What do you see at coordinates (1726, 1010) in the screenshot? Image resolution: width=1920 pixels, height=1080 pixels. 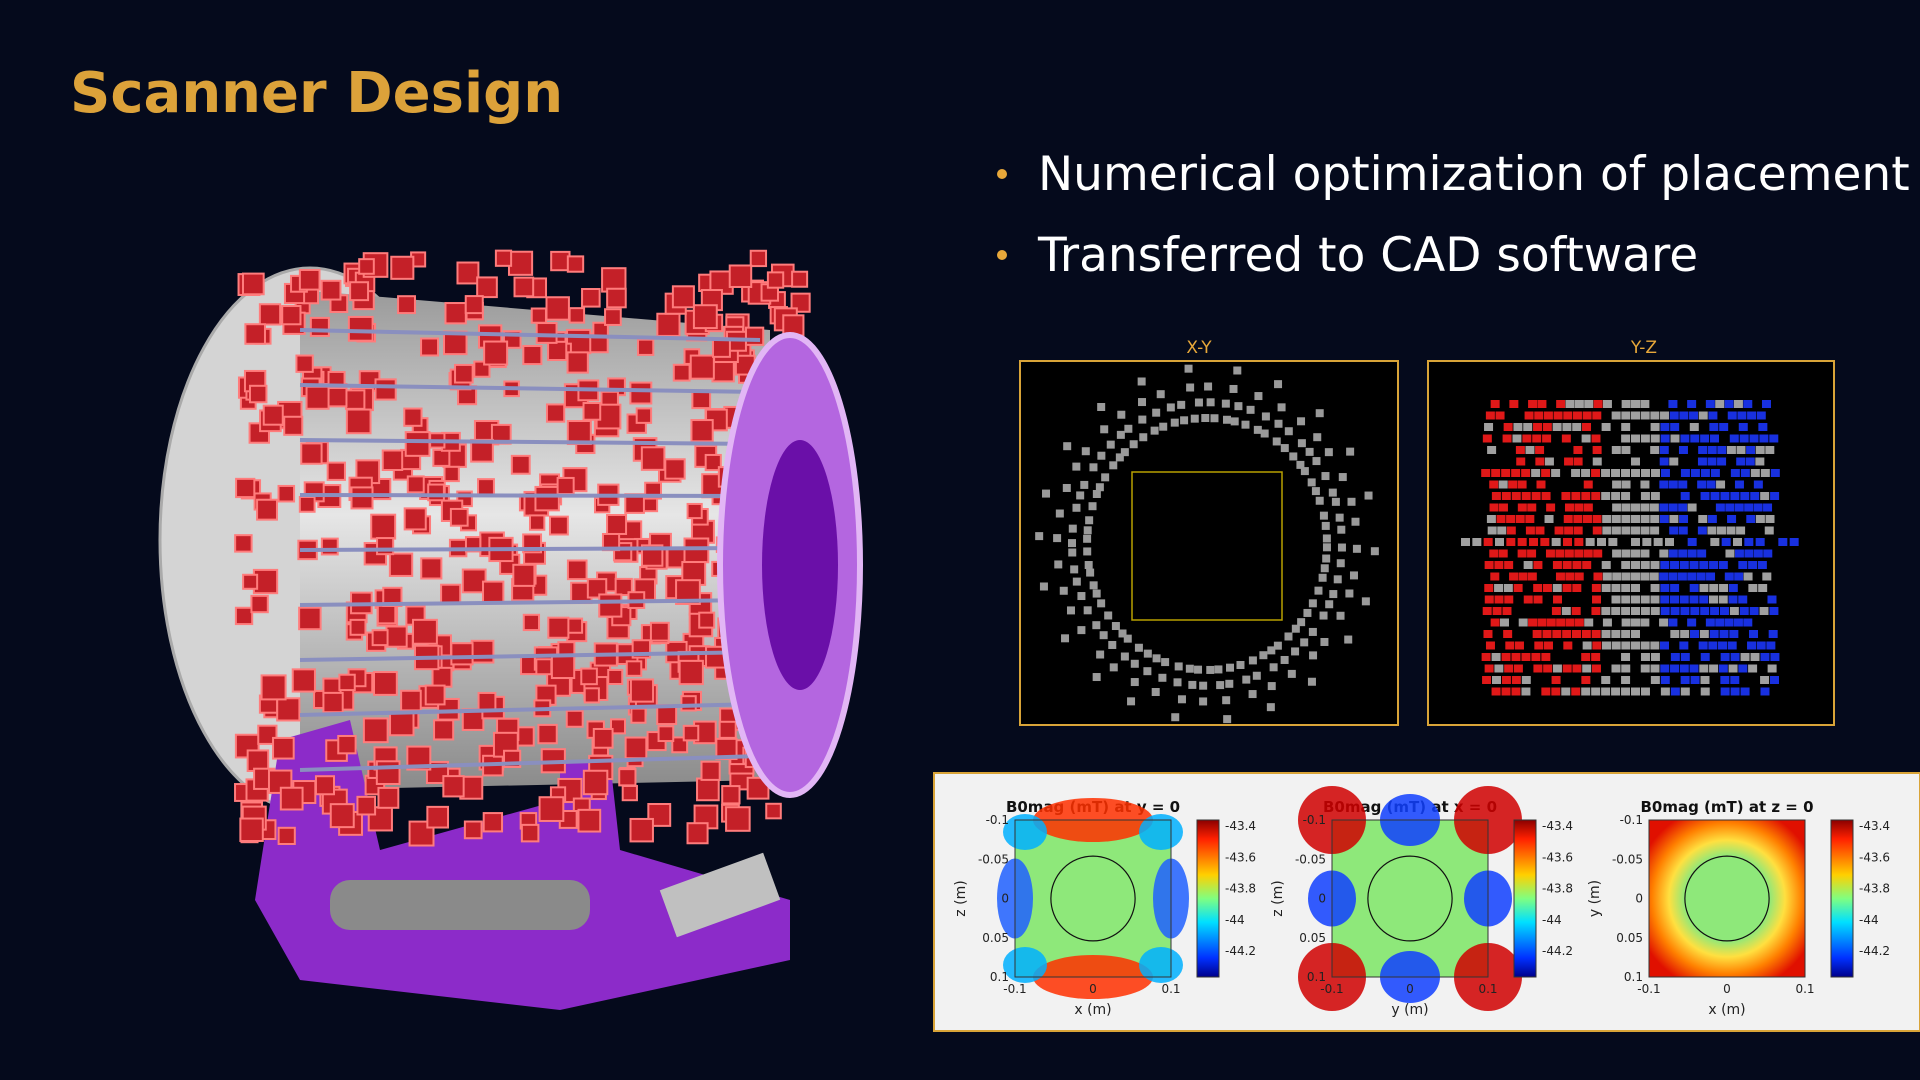 I see `x-axis-label: x (m)` at bounding box center [1726, 1010].